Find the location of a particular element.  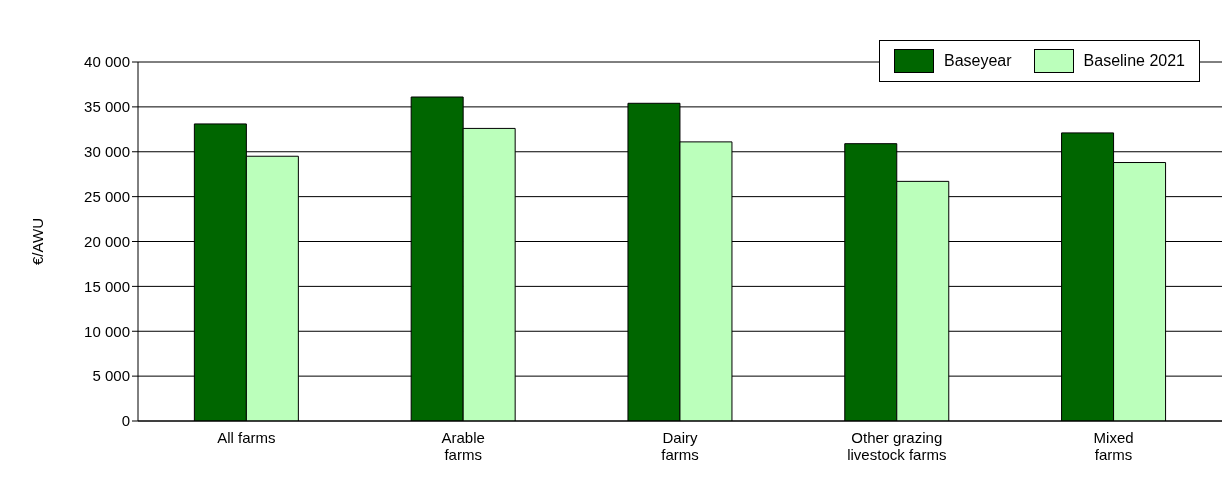

legend-label: Baseline 2021 is located at coordinates (1134, 61).